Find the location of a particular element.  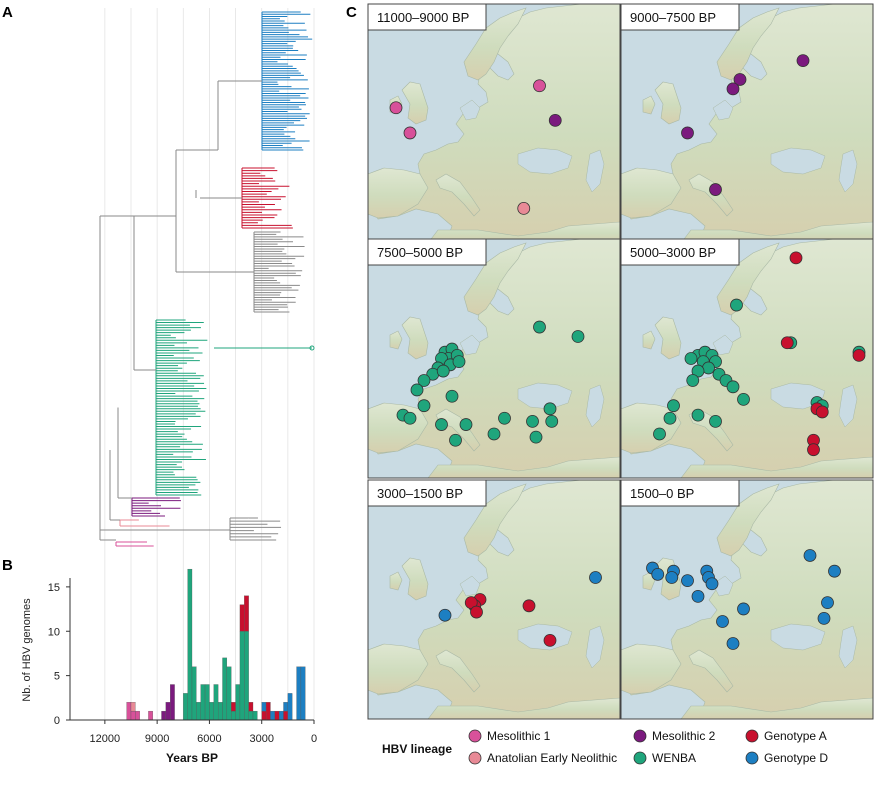

x-tick-label: 0 is located at coordinates (314, 739).